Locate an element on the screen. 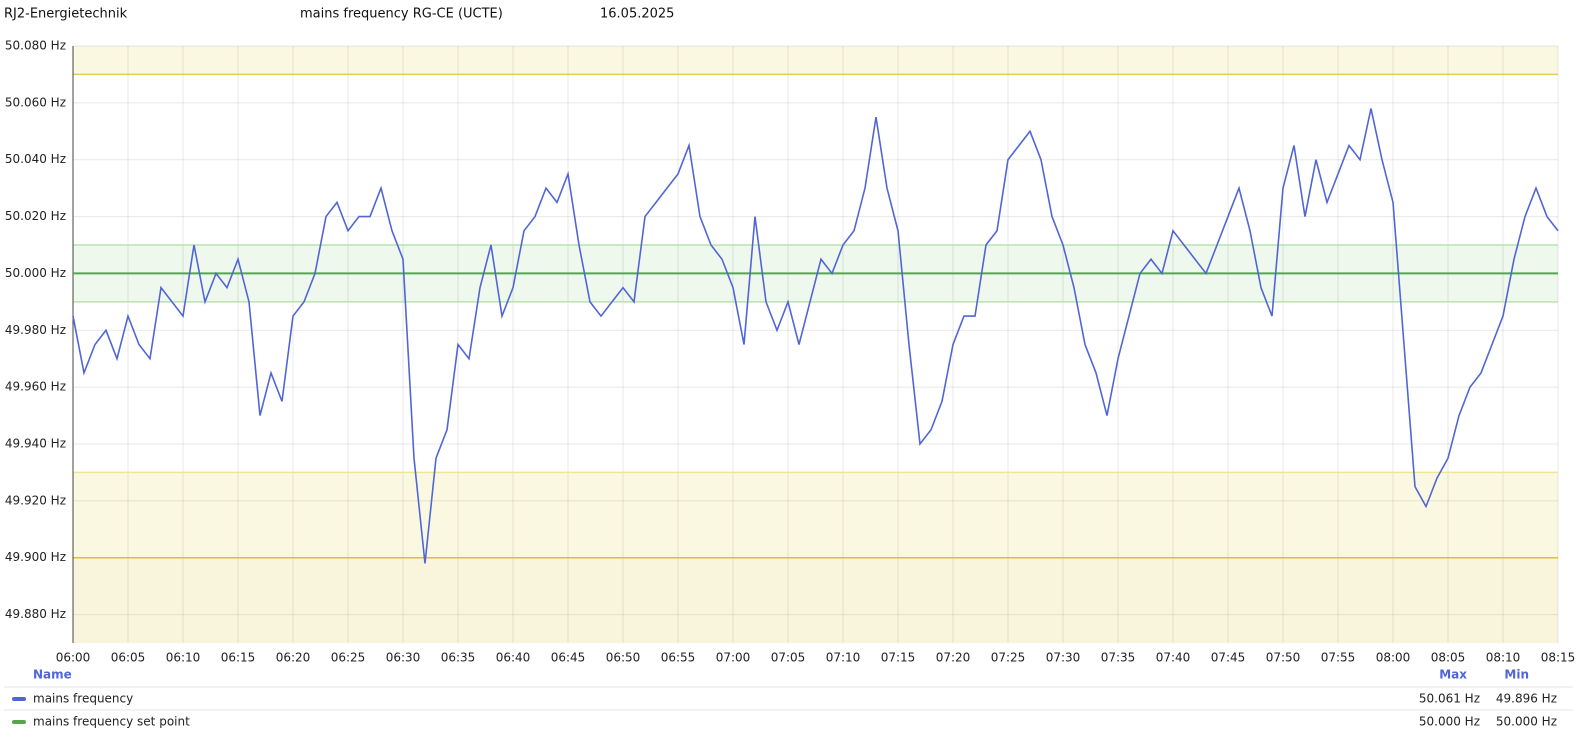 The height and width of the screenshot is (737, 1577). x-tick-label: 08:05 is located at coordinates (1448, 658).